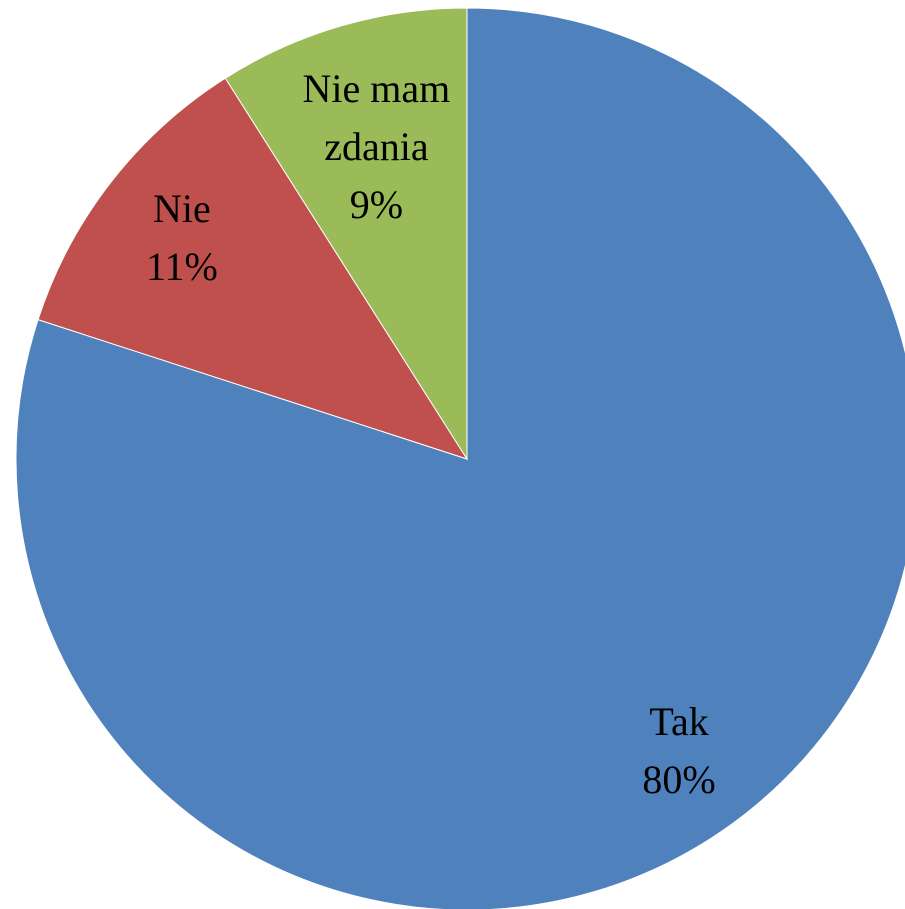 The height and width of the screenshot is (909, 905). Describe the element at coordinates (679, 779) in the screenshot. I see `slice-value: 80%` at that location.